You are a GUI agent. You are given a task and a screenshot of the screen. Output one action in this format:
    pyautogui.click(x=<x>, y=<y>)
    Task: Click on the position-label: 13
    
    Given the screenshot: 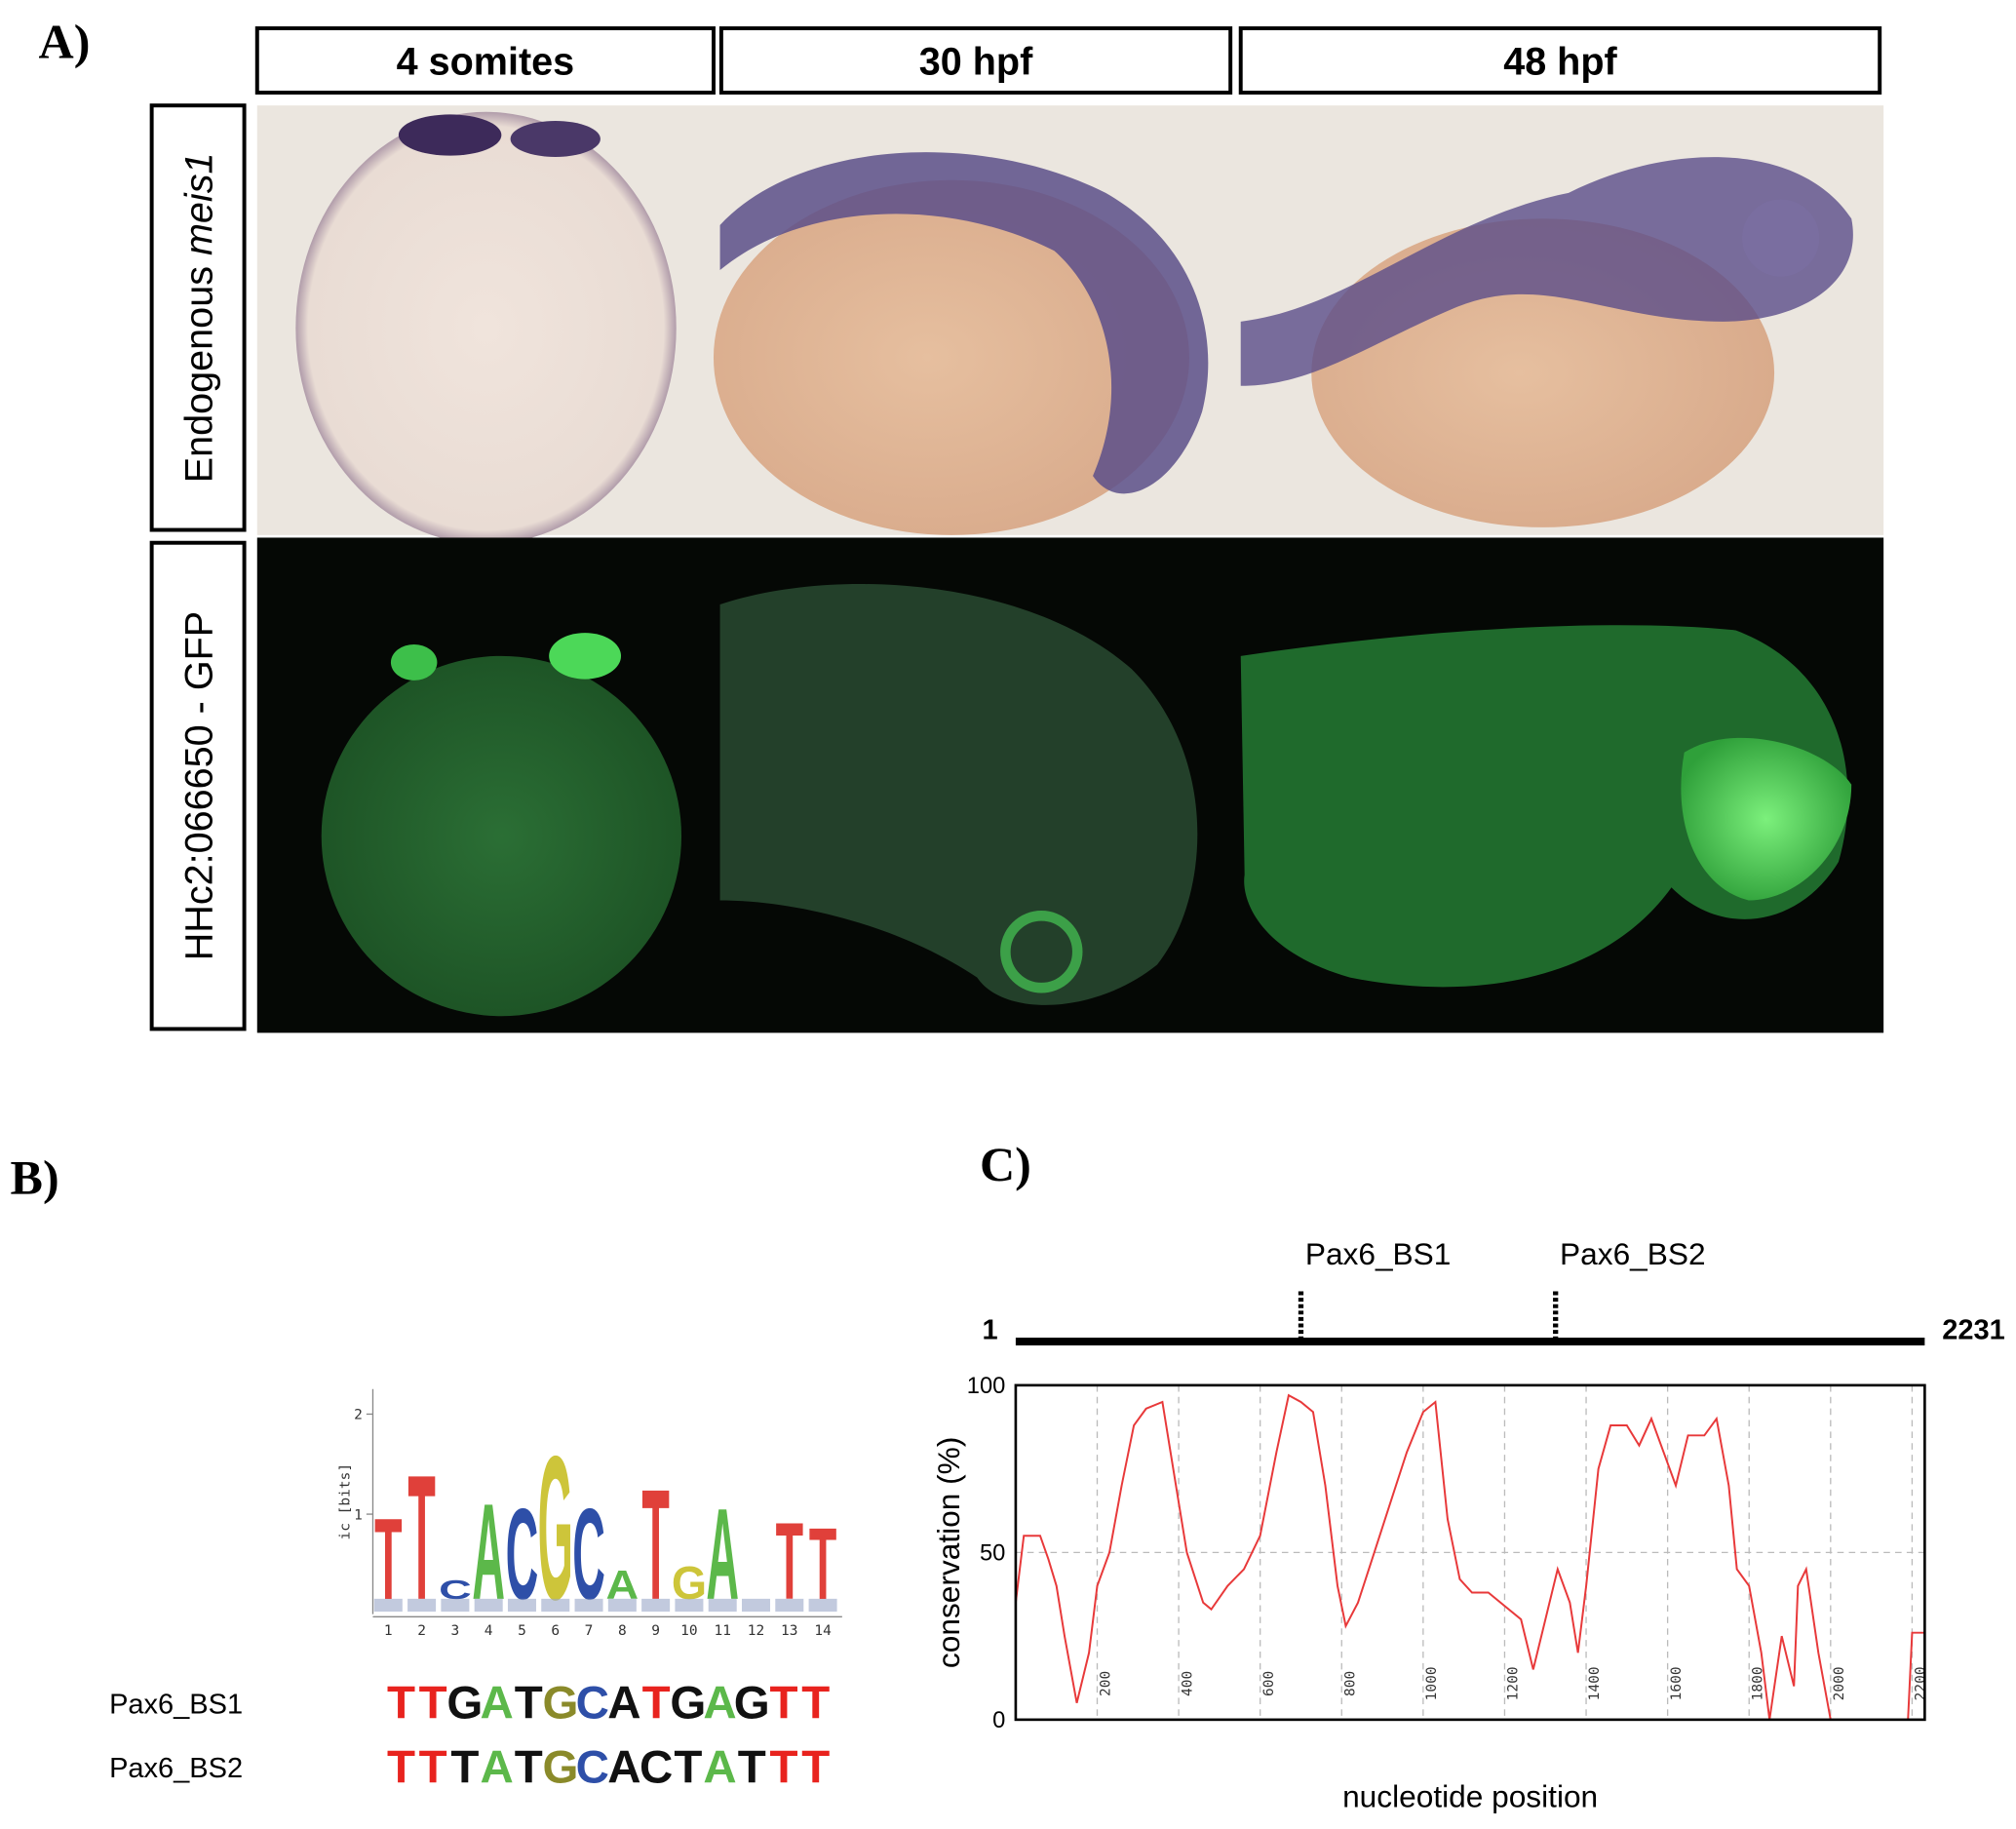 What is the action you would take?
    pyautogui.click(x=789, y=1631)
    